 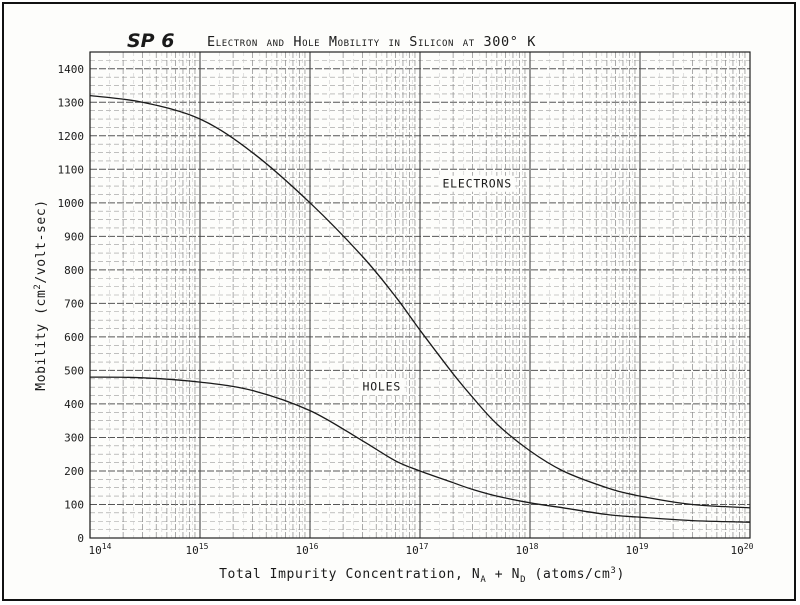 What do you see at coordinates (100, 549) in the screenshot?
I see `x-tick-label: 1014` at bounding box center [100, 549].